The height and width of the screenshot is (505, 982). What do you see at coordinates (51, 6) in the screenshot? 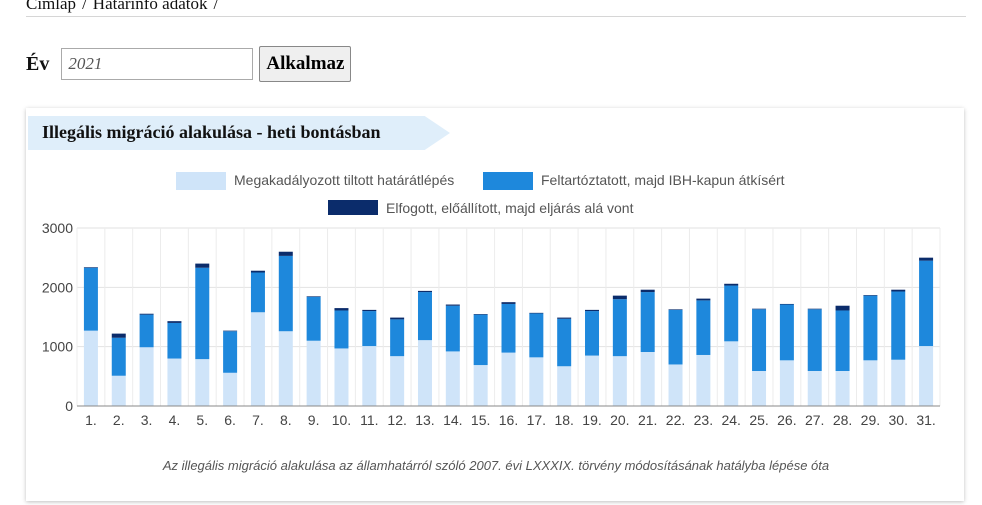
I see `breadcrumb-home: Címlap` at bounding box center [51, 6].